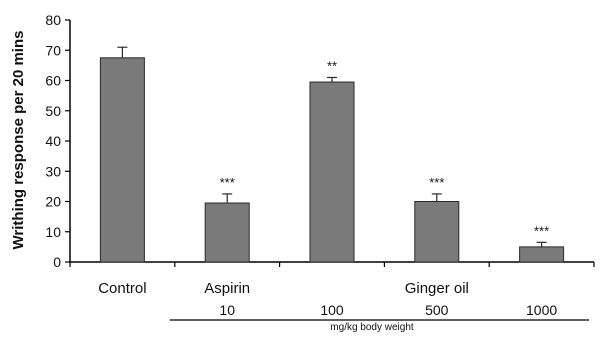 The width and height of the screenshot is (604, 338). I want to click on significance-marker: **, so click(332, 65).